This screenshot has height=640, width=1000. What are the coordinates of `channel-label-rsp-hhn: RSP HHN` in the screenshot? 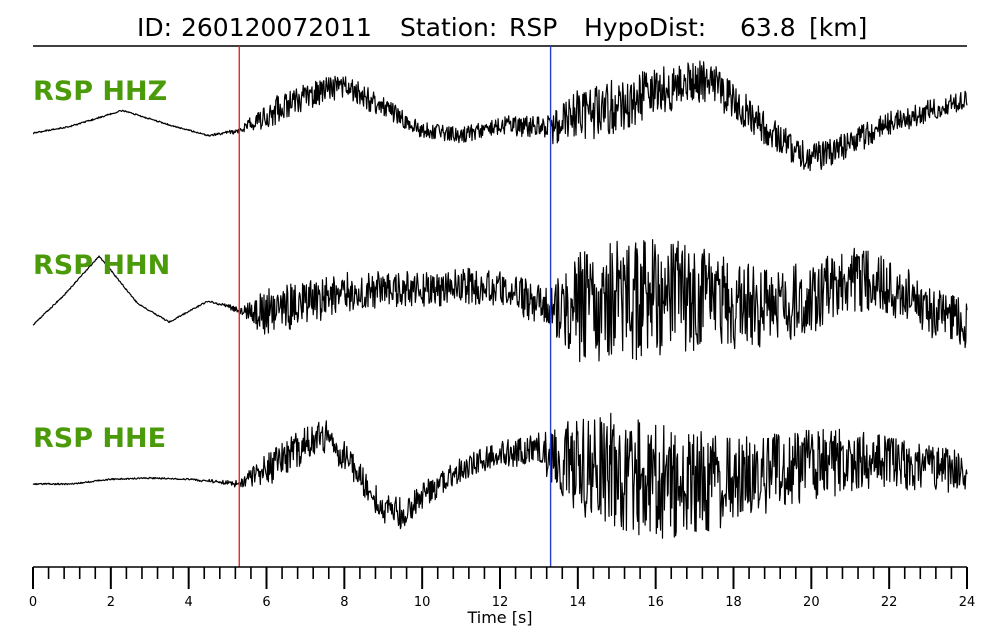 It's located at (101, 265).